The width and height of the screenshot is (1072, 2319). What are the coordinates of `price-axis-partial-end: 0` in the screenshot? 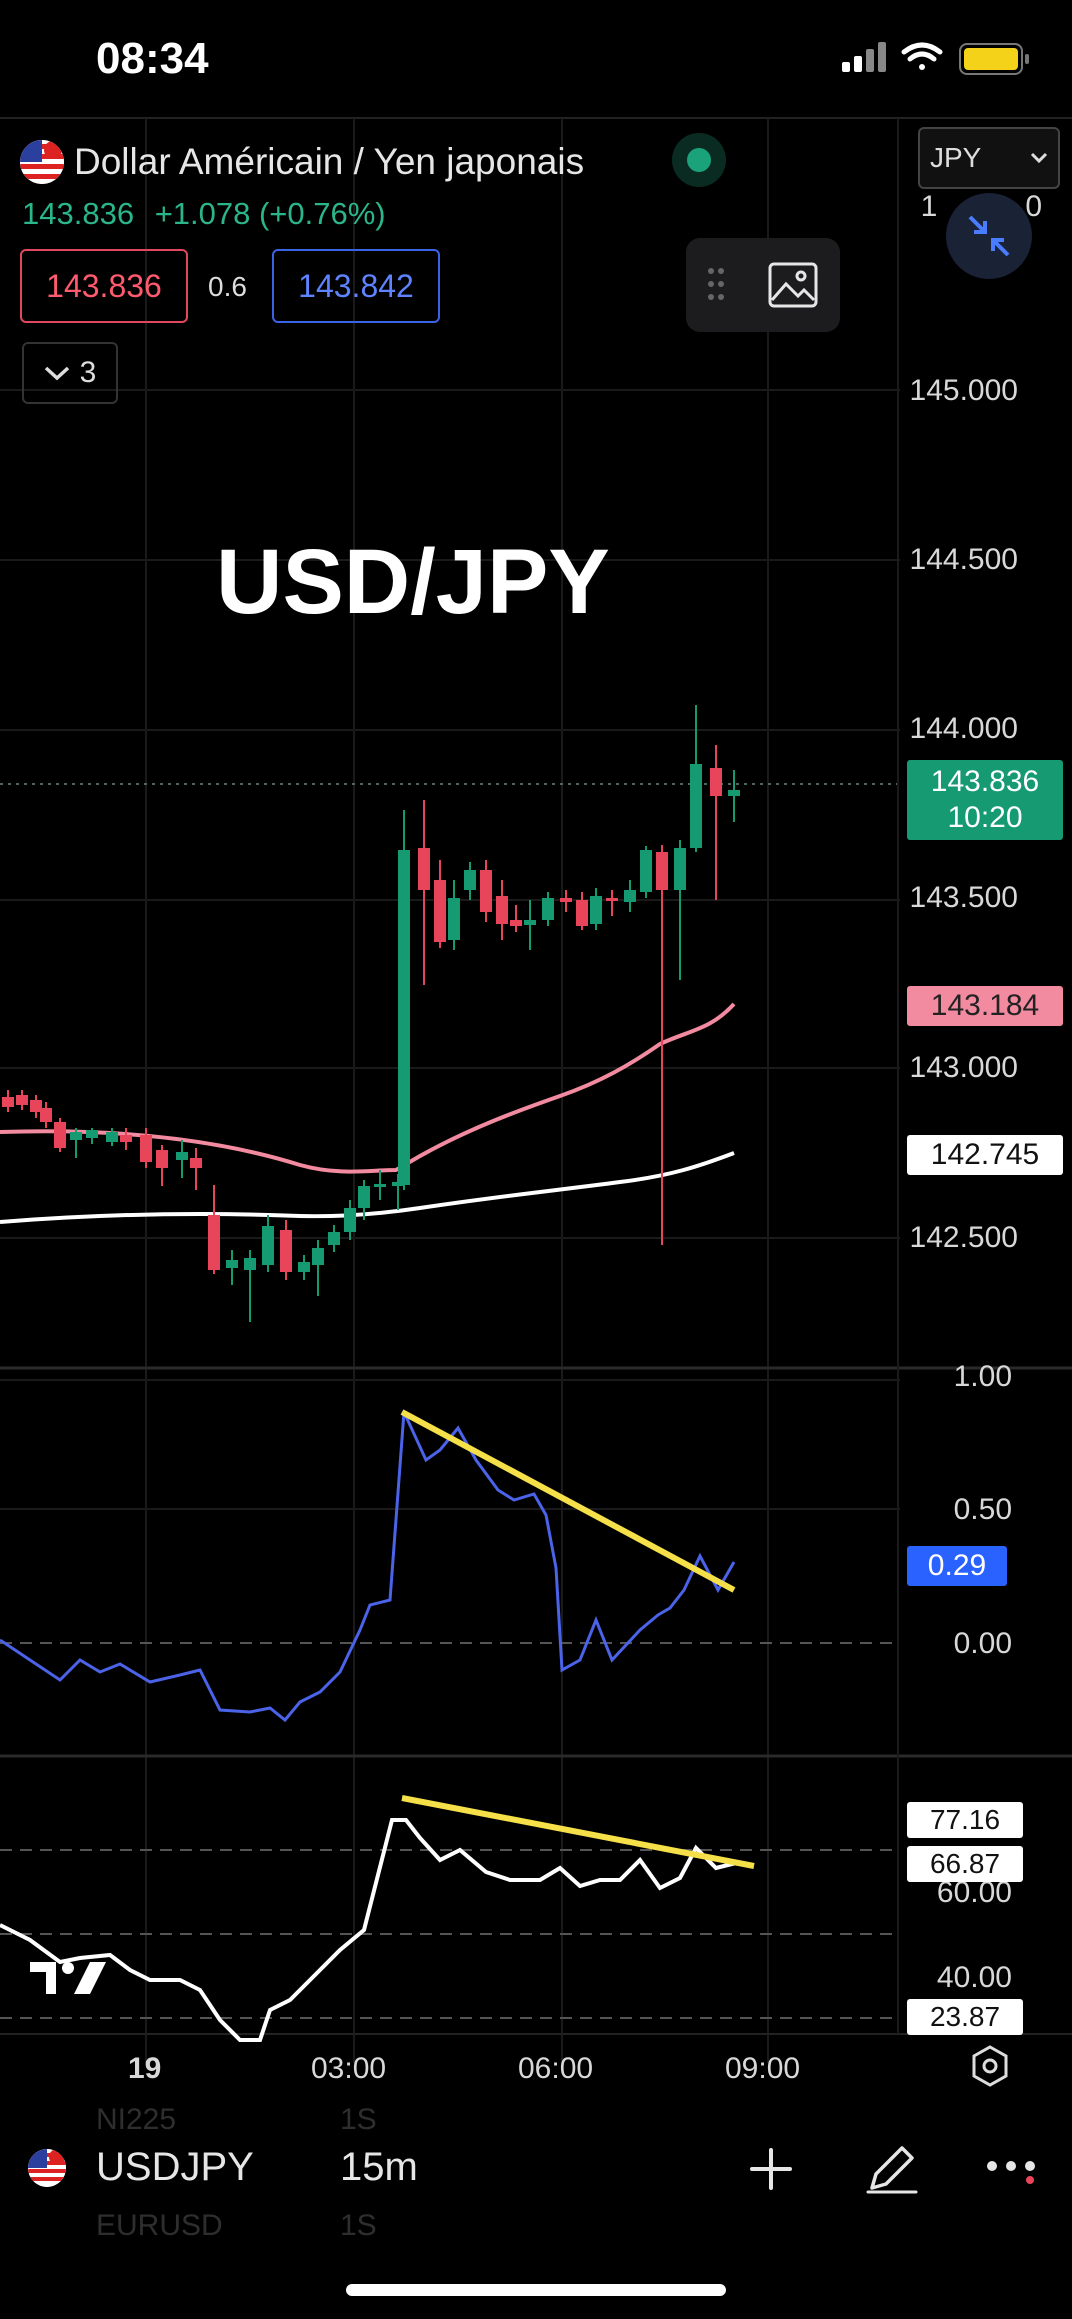 It's located at (1033, 206).